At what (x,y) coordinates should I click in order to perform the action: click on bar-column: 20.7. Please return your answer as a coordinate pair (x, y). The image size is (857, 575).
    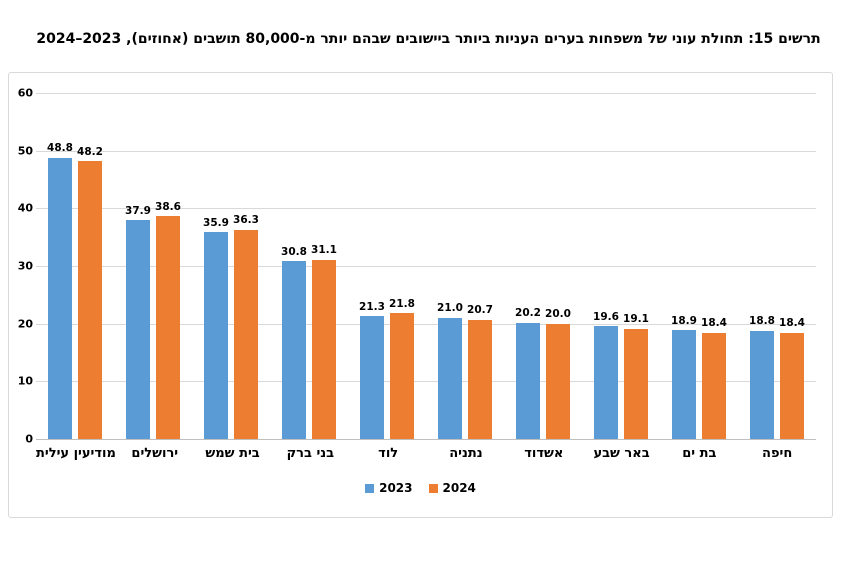
    Looking at the image, I should click on (480, 371).